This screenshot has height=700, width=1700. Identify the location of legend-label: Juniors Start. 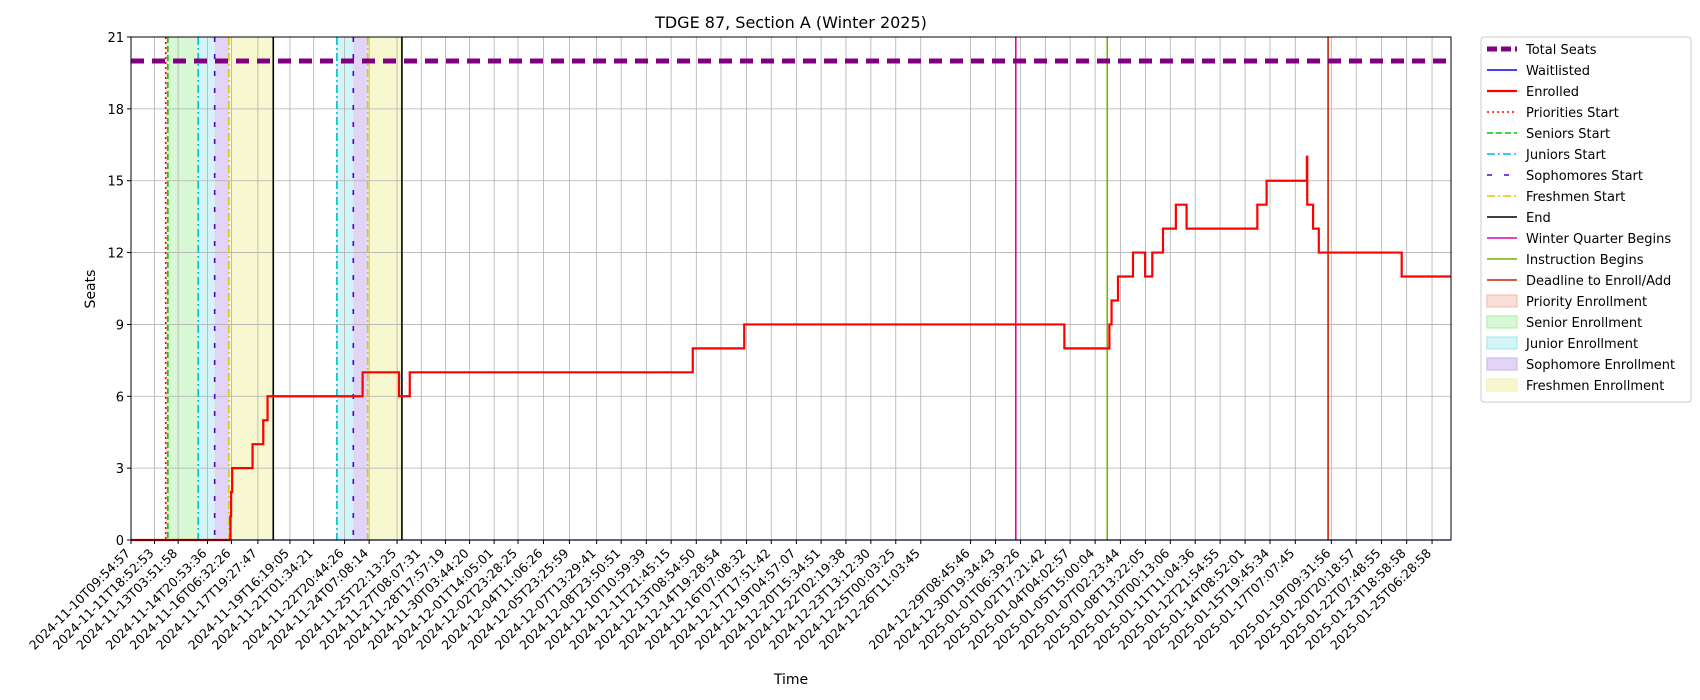
(1565, 155).